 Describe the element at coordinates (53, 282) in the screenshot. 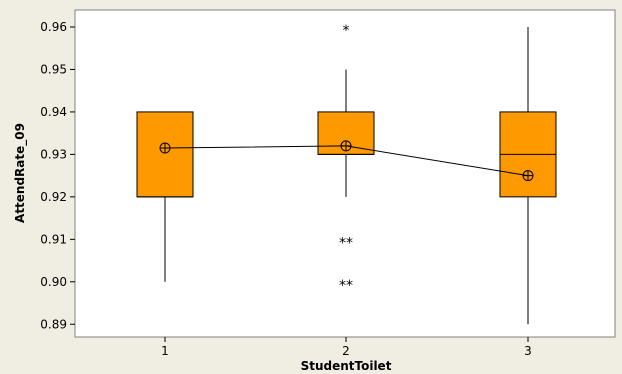

I see `y-tick-label: 0.90` at that location.